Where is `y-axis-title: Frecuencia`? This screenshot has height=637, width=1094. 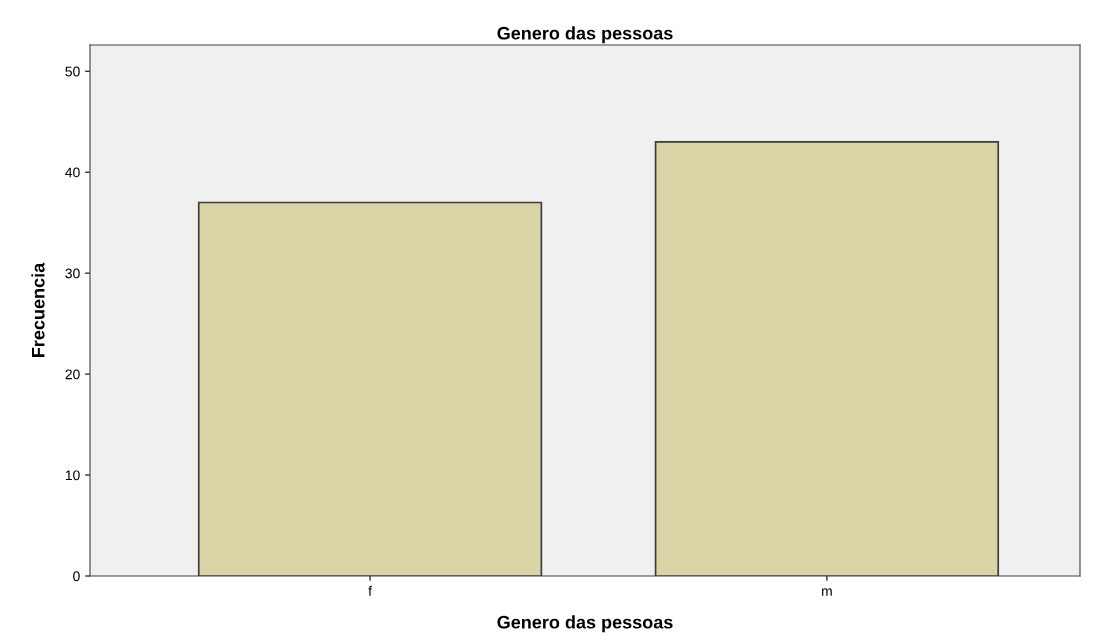 y-axis-title: Frecuencia is located at coordinates (38, 309).